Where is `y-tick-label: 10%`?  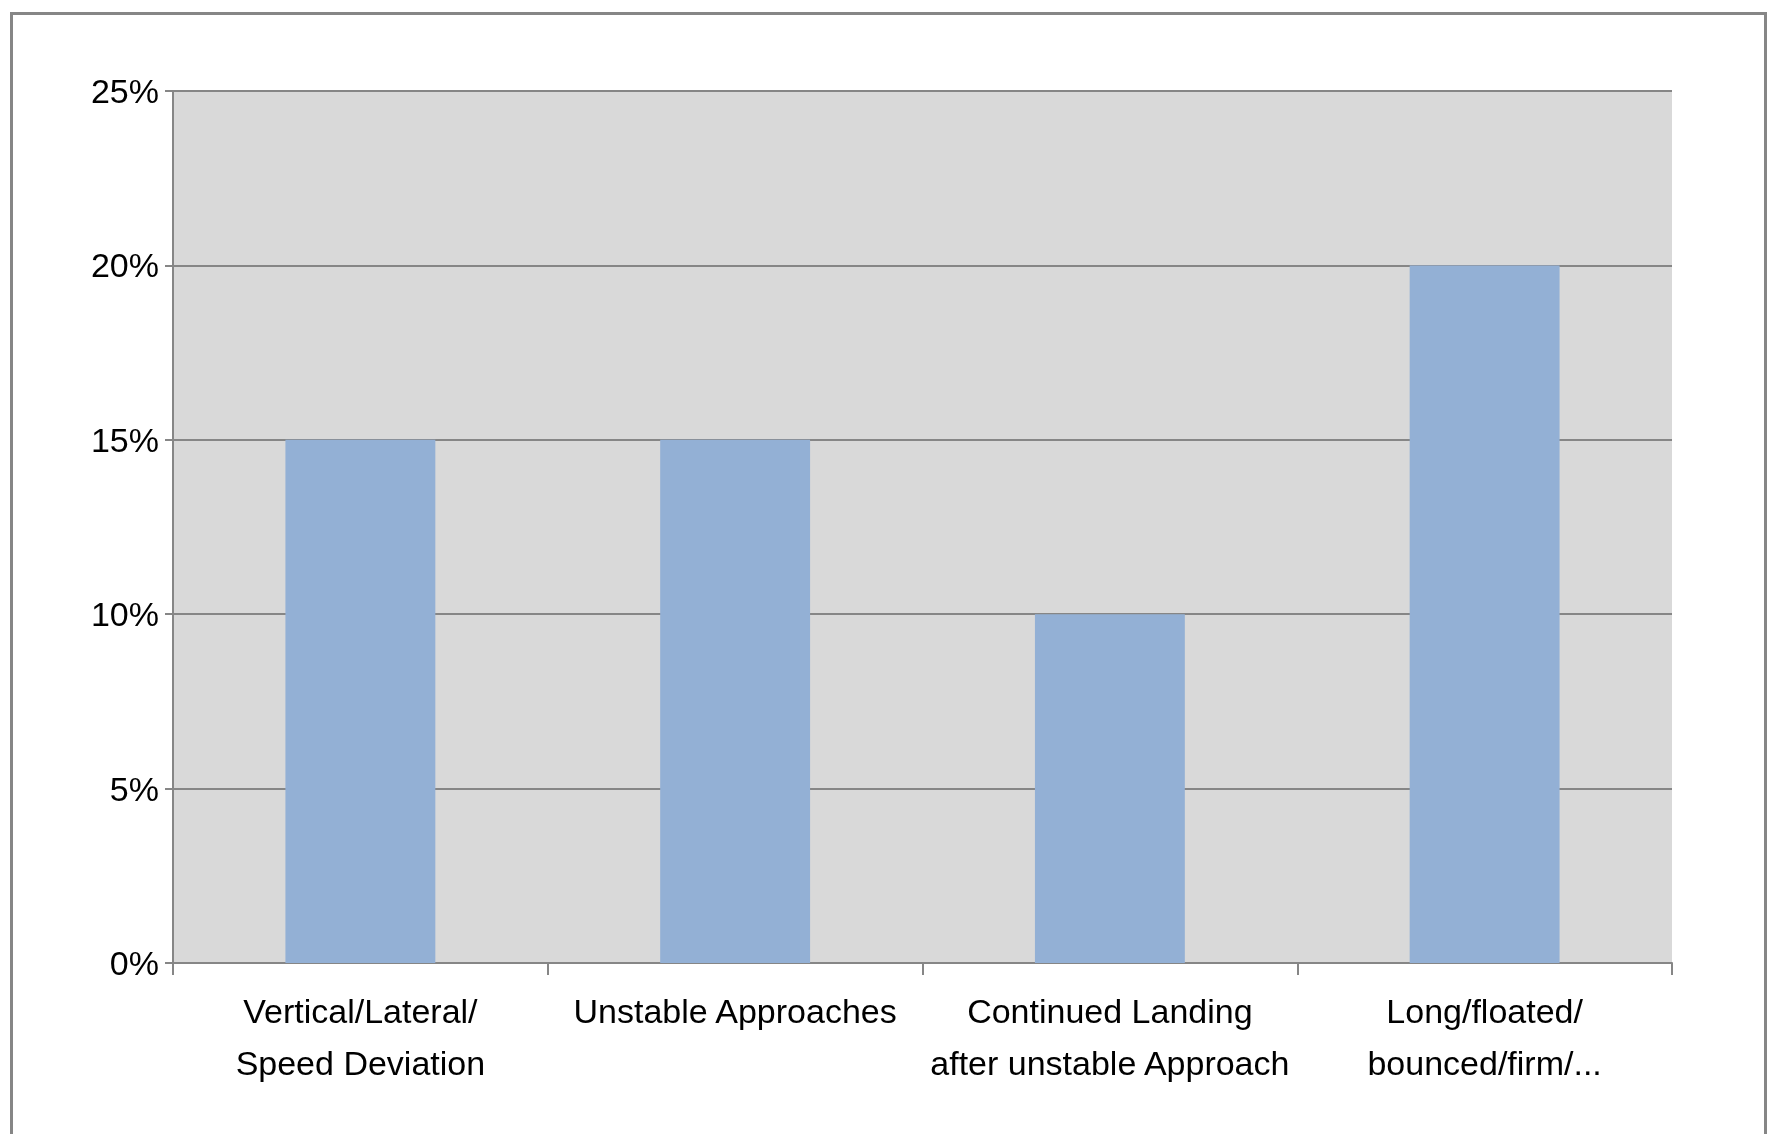
y-tick-label: 10% is located at coordinates (124, 614).